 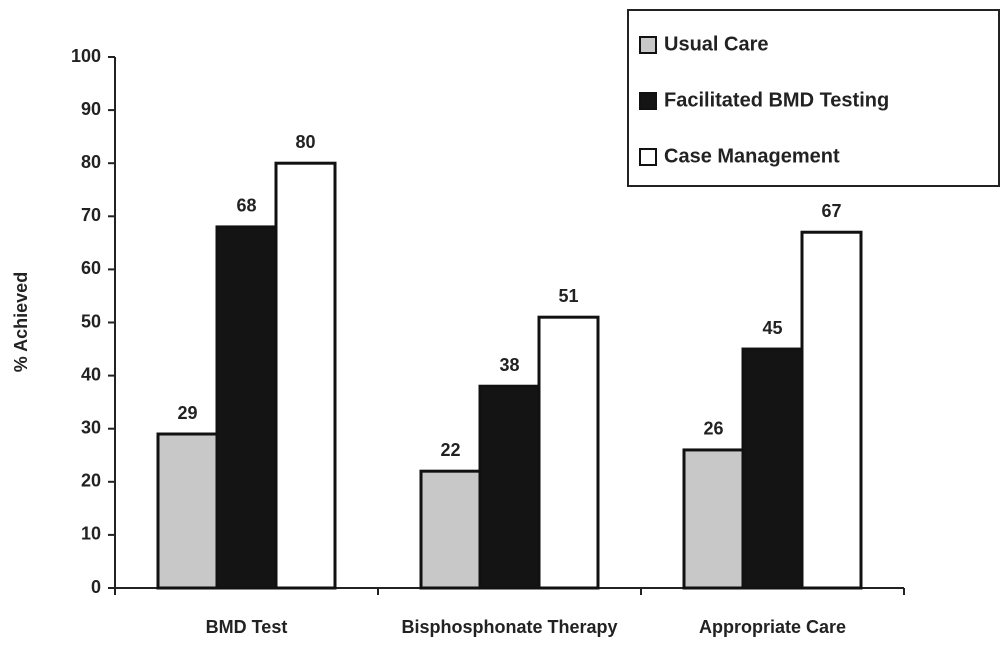 I want to click on y-tick-label: 40, so click(x=91, y=374).